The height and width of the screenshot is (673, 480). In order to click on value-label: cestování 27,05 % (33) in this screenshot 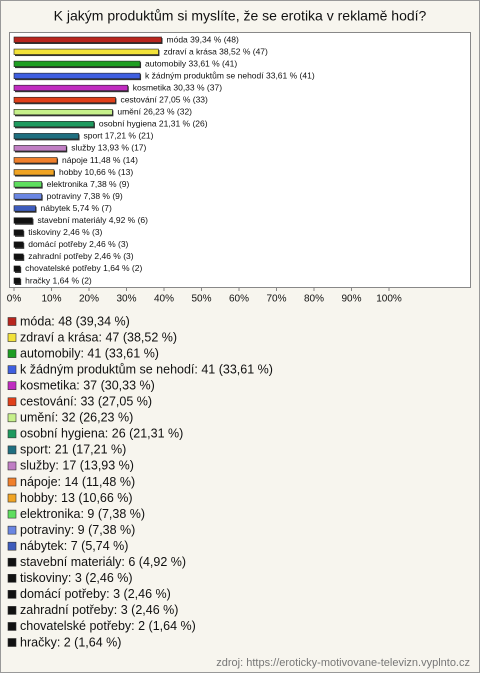, I will do `click(164, 100)`.